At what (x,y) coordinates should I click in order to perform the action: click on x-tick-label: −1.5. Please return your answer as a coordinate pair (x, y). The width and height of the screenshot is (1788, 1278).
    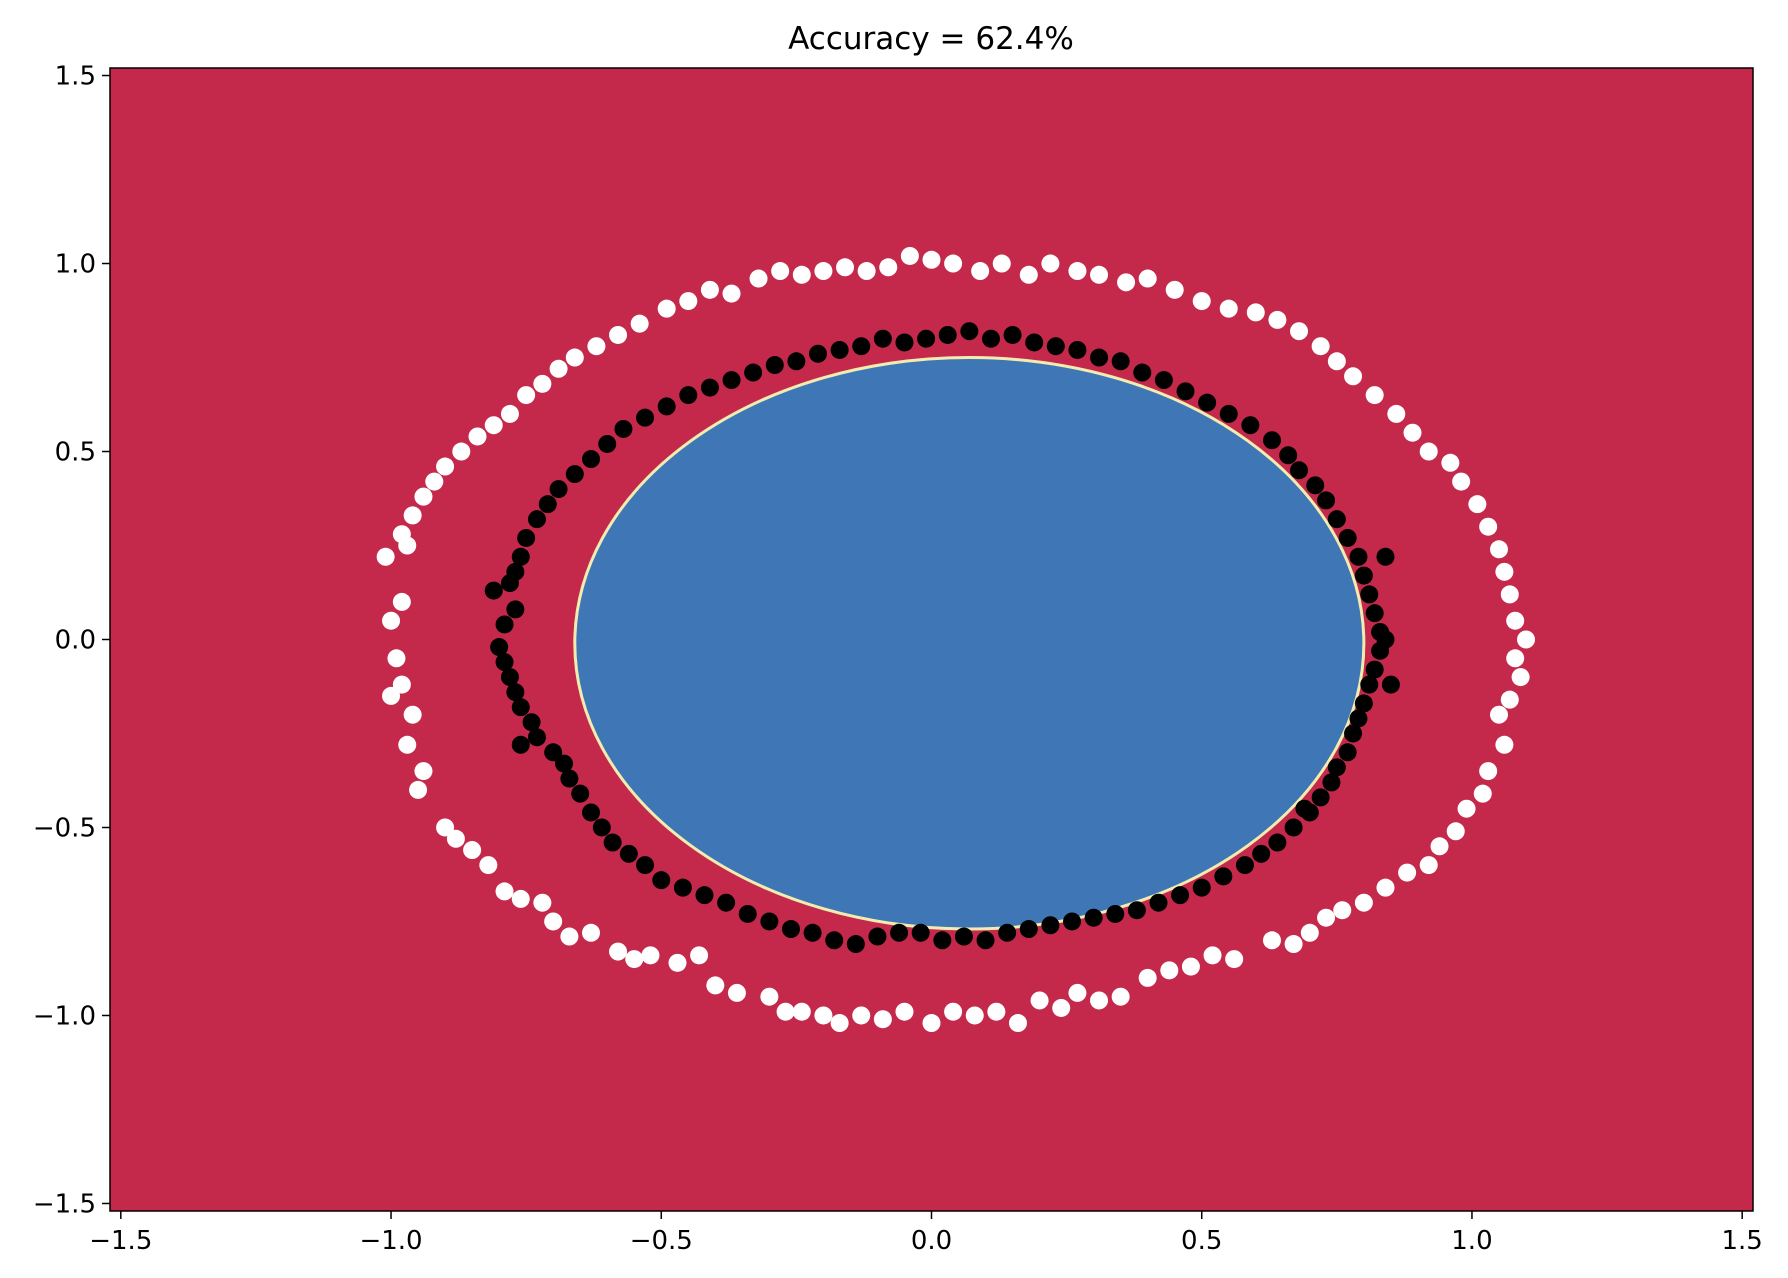
    Looking at the image, I should click on (120, 1241).